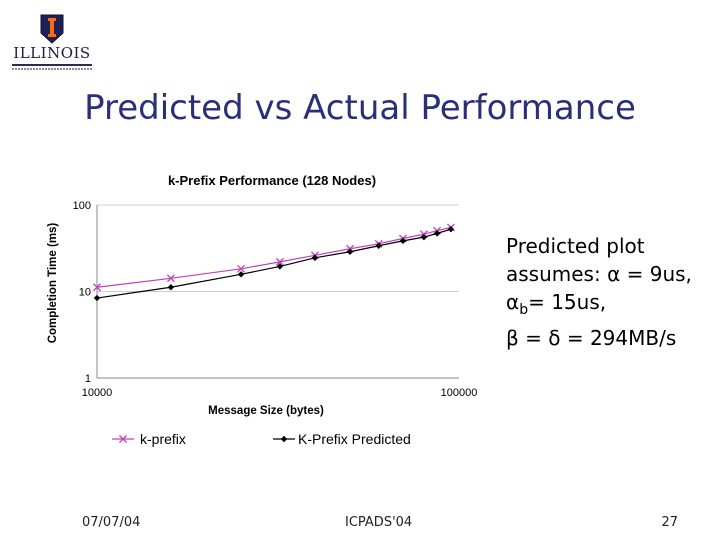  I want to click on illinois-logo: ILLINOIS, so click(52, 43).